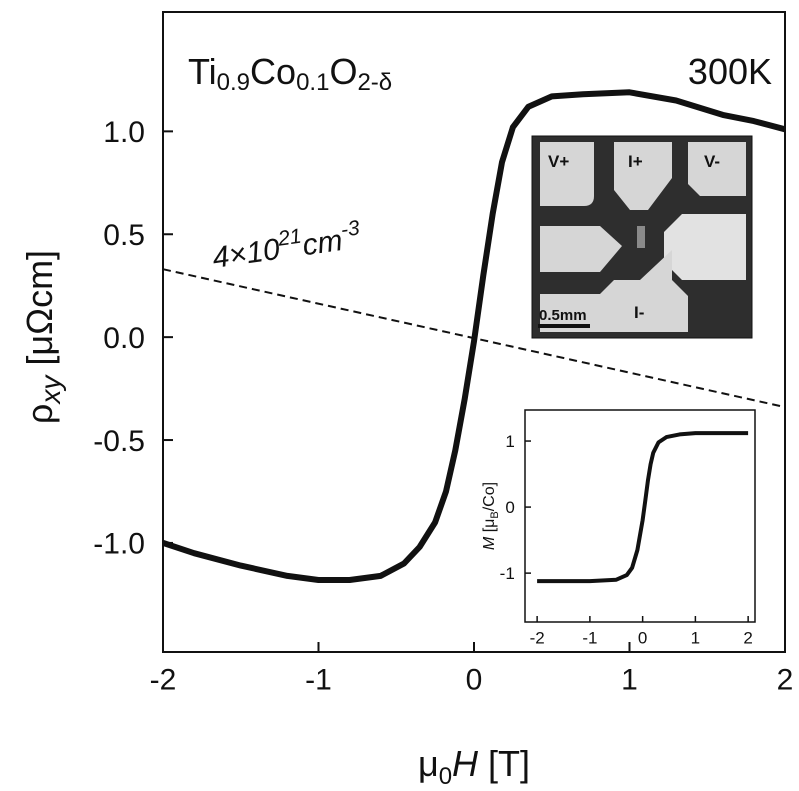 This screenshot has height=791, width=799. What do you see at coordinates (639, 312) in the screenshot?
I see `photo-label: I-` at bounding box center [639, 312].